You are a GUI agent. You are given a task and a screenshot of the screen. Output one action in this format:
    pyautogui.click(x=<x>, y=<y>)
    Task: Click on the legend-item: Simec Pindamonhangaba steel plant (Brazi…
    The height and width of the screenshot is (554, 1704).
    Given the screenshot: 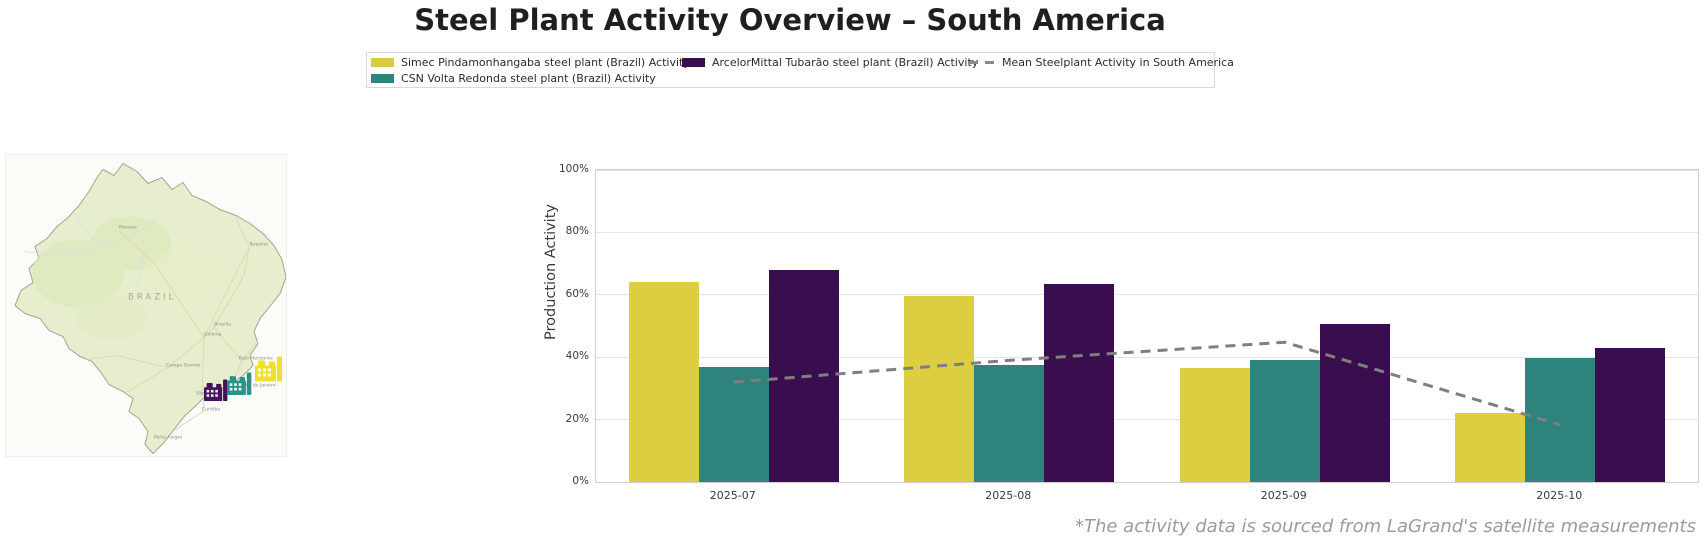 What is the action you would take?
    pyautogui.click(x=530, y=62)
    